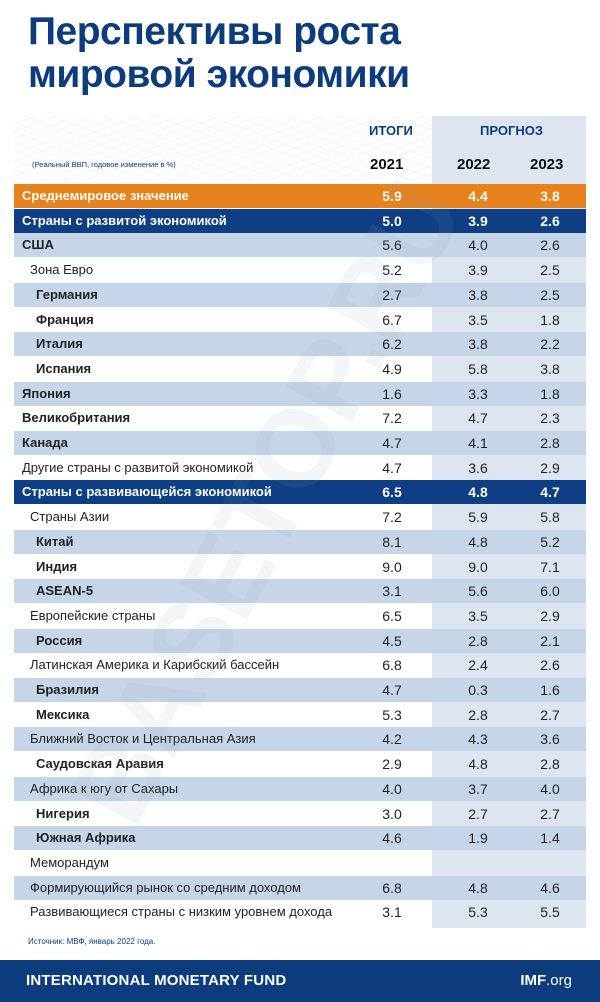 Image resolution: width=600 pixels, height=1002 pixels. Describe the element at coordinates (93, 615) in the screenshot. I see `row-label: Европейские страны` at that location.